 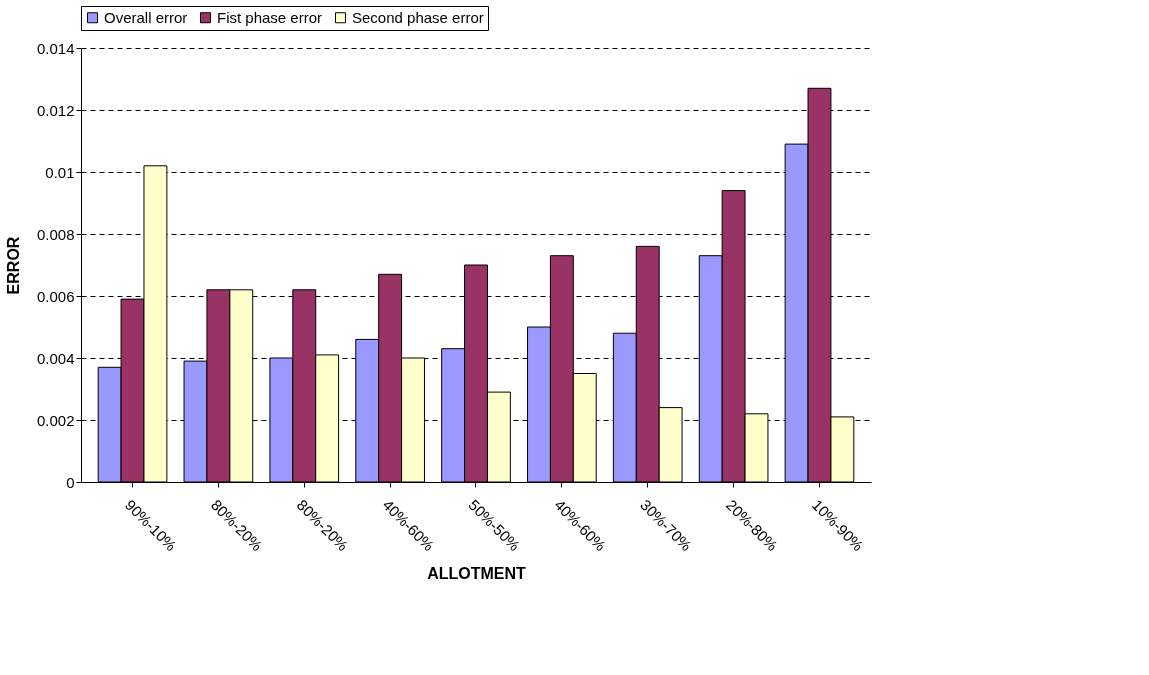 What do you see at coordinates (55, 358) in the screenshot?
I see `y-tick-label: 0.004` at bounding box center [55, 358].